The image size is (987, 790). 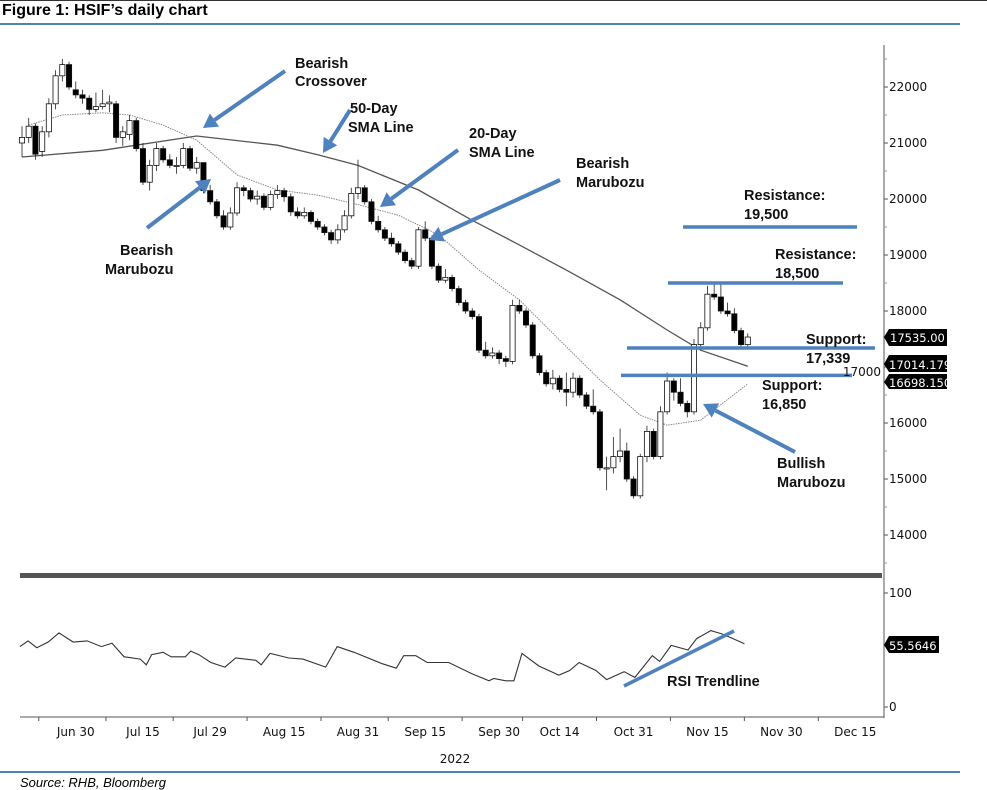 I want to click on price-tick-label: 18000, so click(x=908, y=311).